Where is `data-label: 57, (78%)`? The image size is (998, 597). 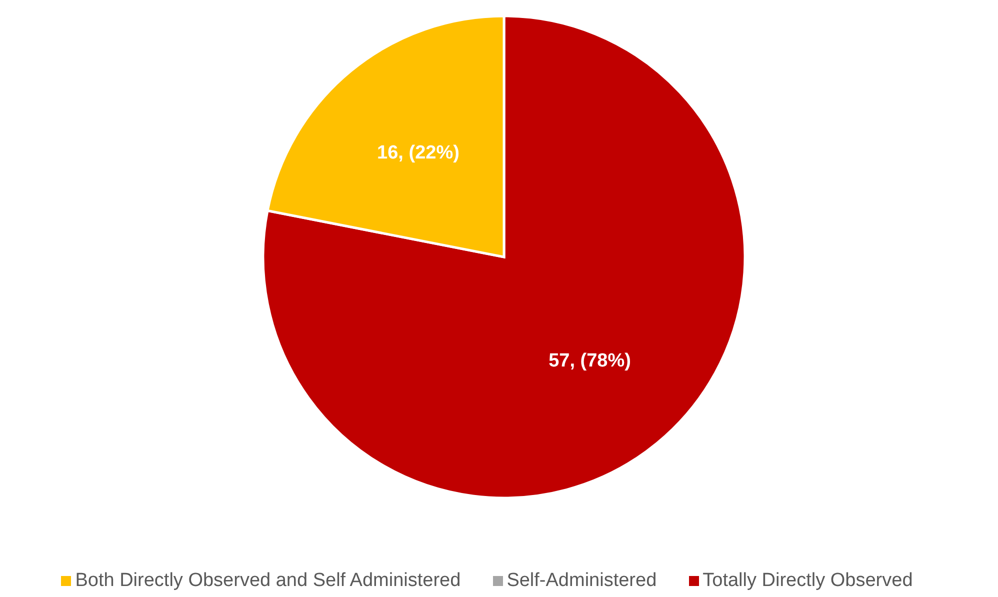
data-label: 57, (78%) is located at coordinates (589, 361).